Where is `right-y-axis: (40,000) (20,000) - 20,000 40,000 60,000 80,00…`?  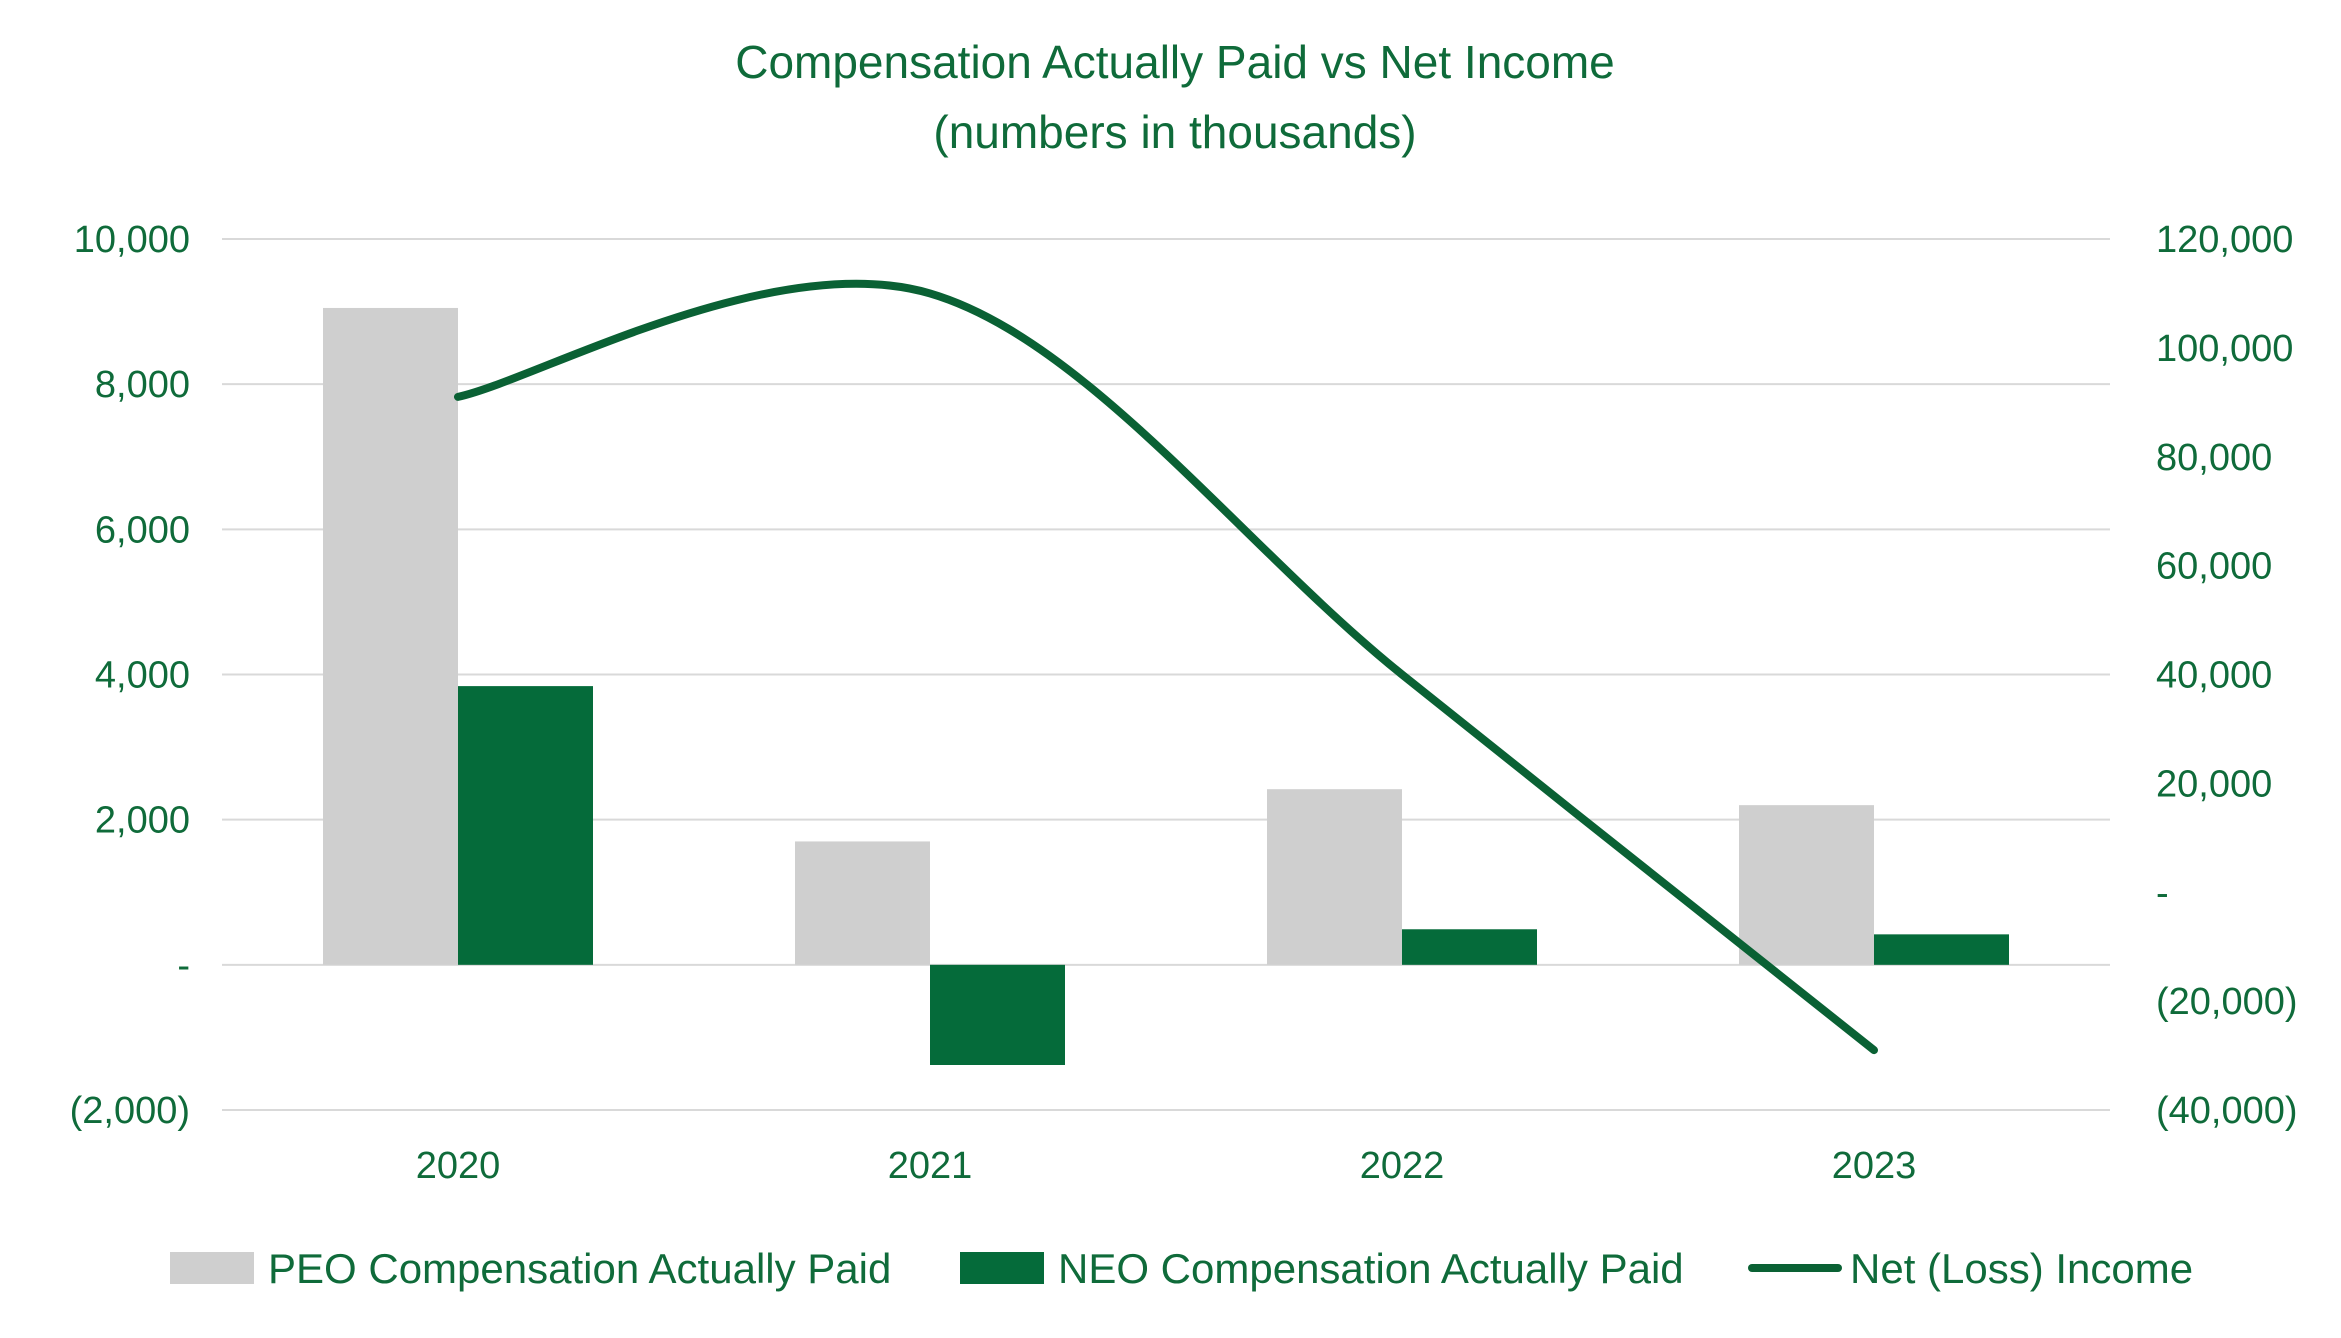 right-y-axis: (40,000) (20,000) - 20,000 40,000 60,000 80,00… is located at coordinates (2227, 675).